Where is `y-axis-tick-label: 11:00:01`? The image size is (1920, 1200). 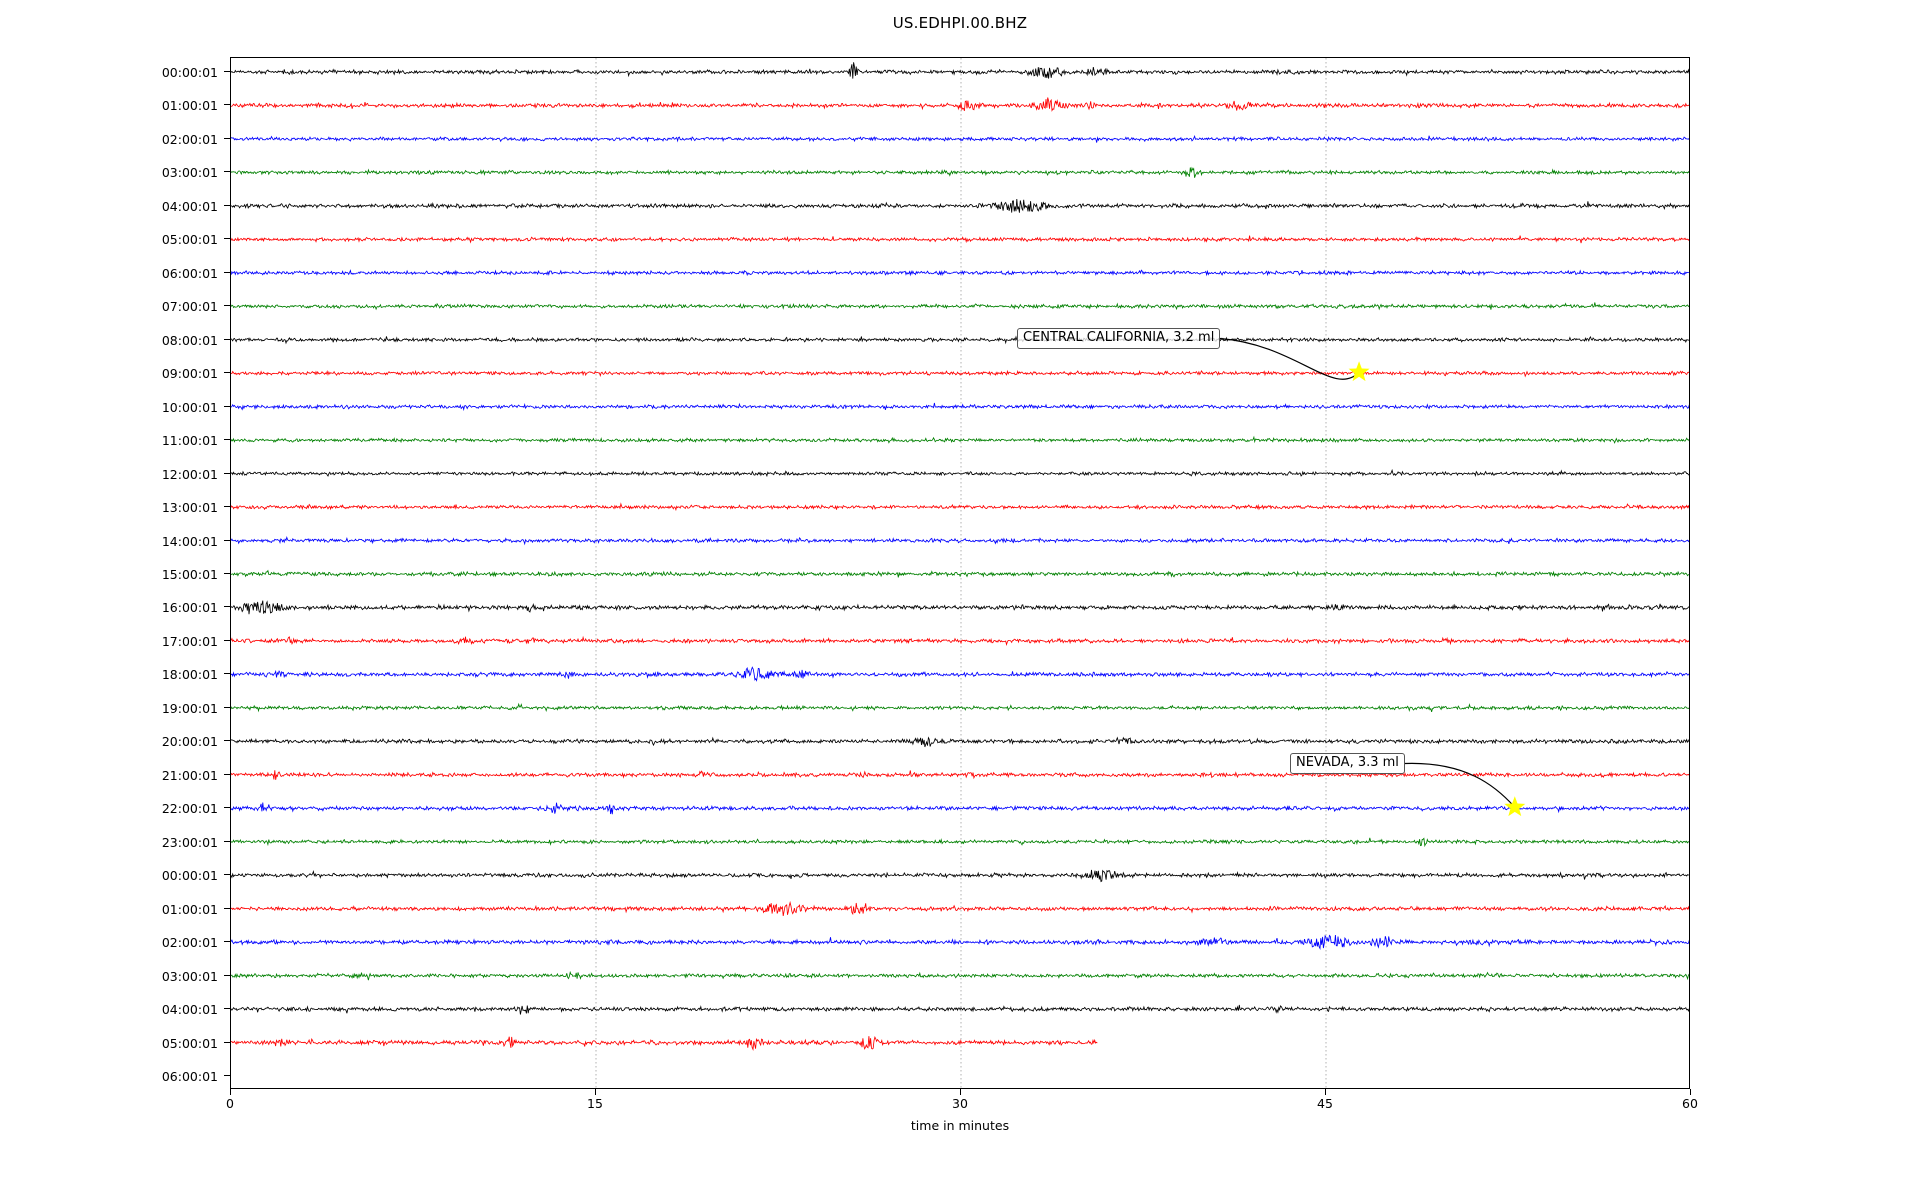
y-axis-tick-label: 11:00:01 is located at coordinates (189, 441).